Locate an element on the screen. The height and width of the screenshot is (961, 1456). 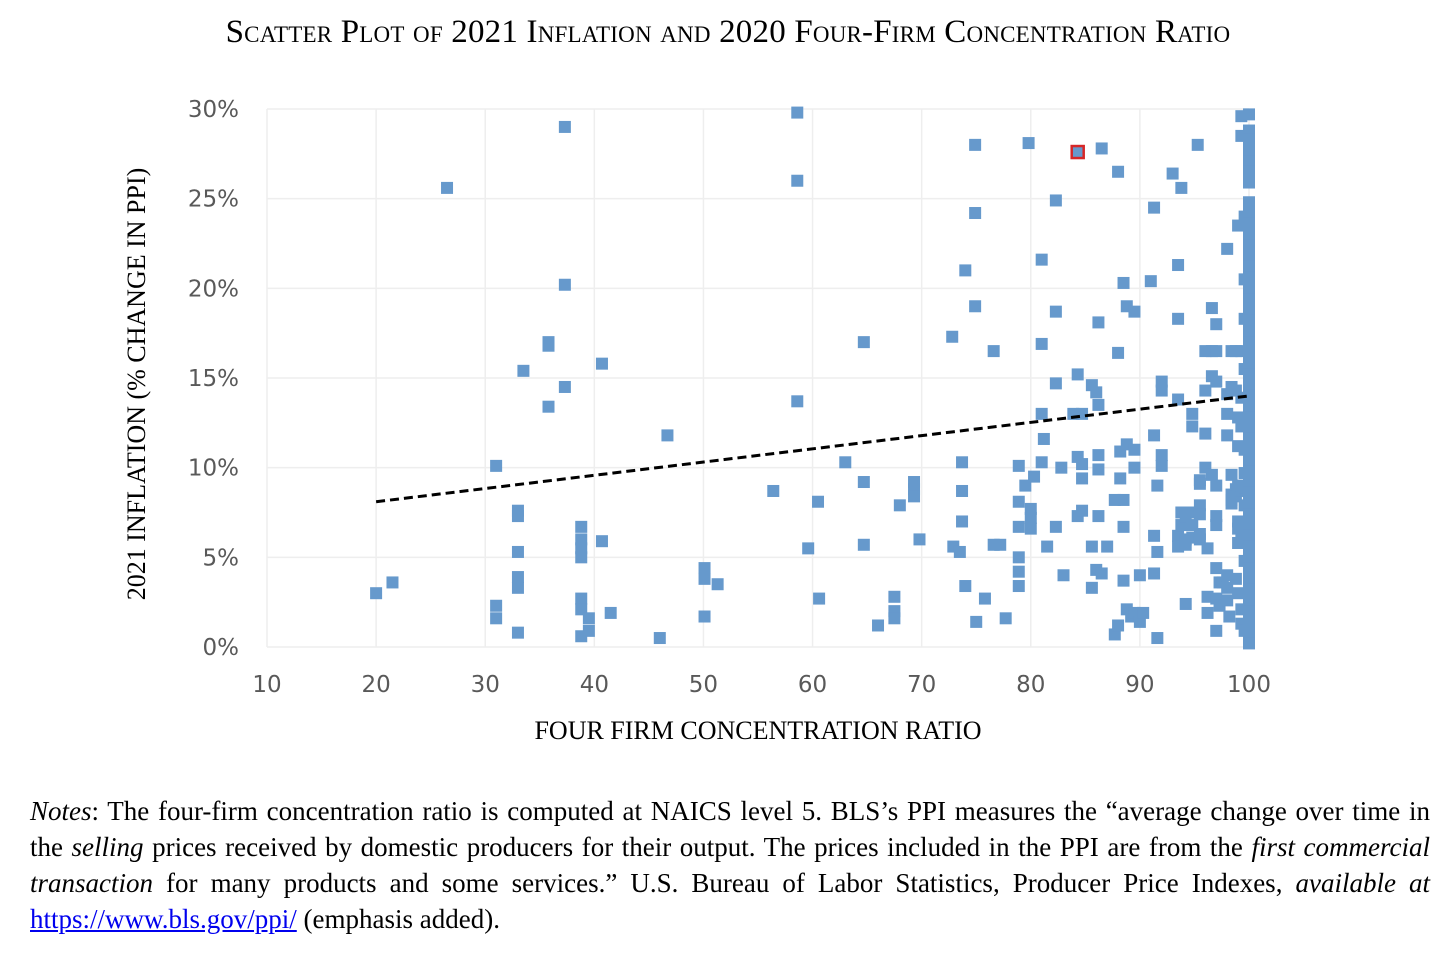
y-tick-label: 30% is located at coordinates (213, 110).